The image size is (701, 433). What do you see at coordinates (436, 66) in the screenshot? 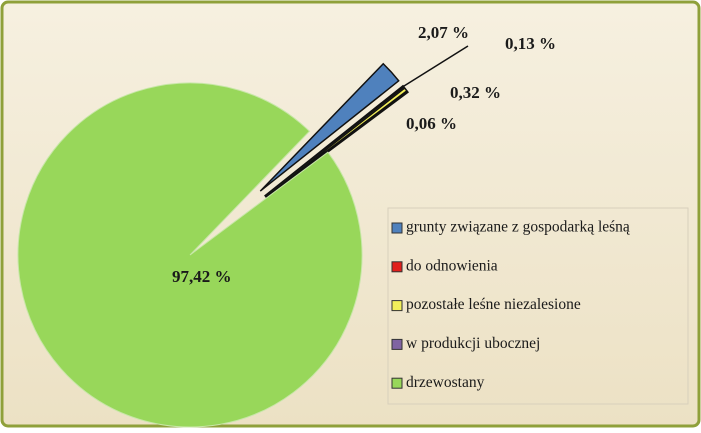
I see `leader-line` at bounding box center [436, 66].